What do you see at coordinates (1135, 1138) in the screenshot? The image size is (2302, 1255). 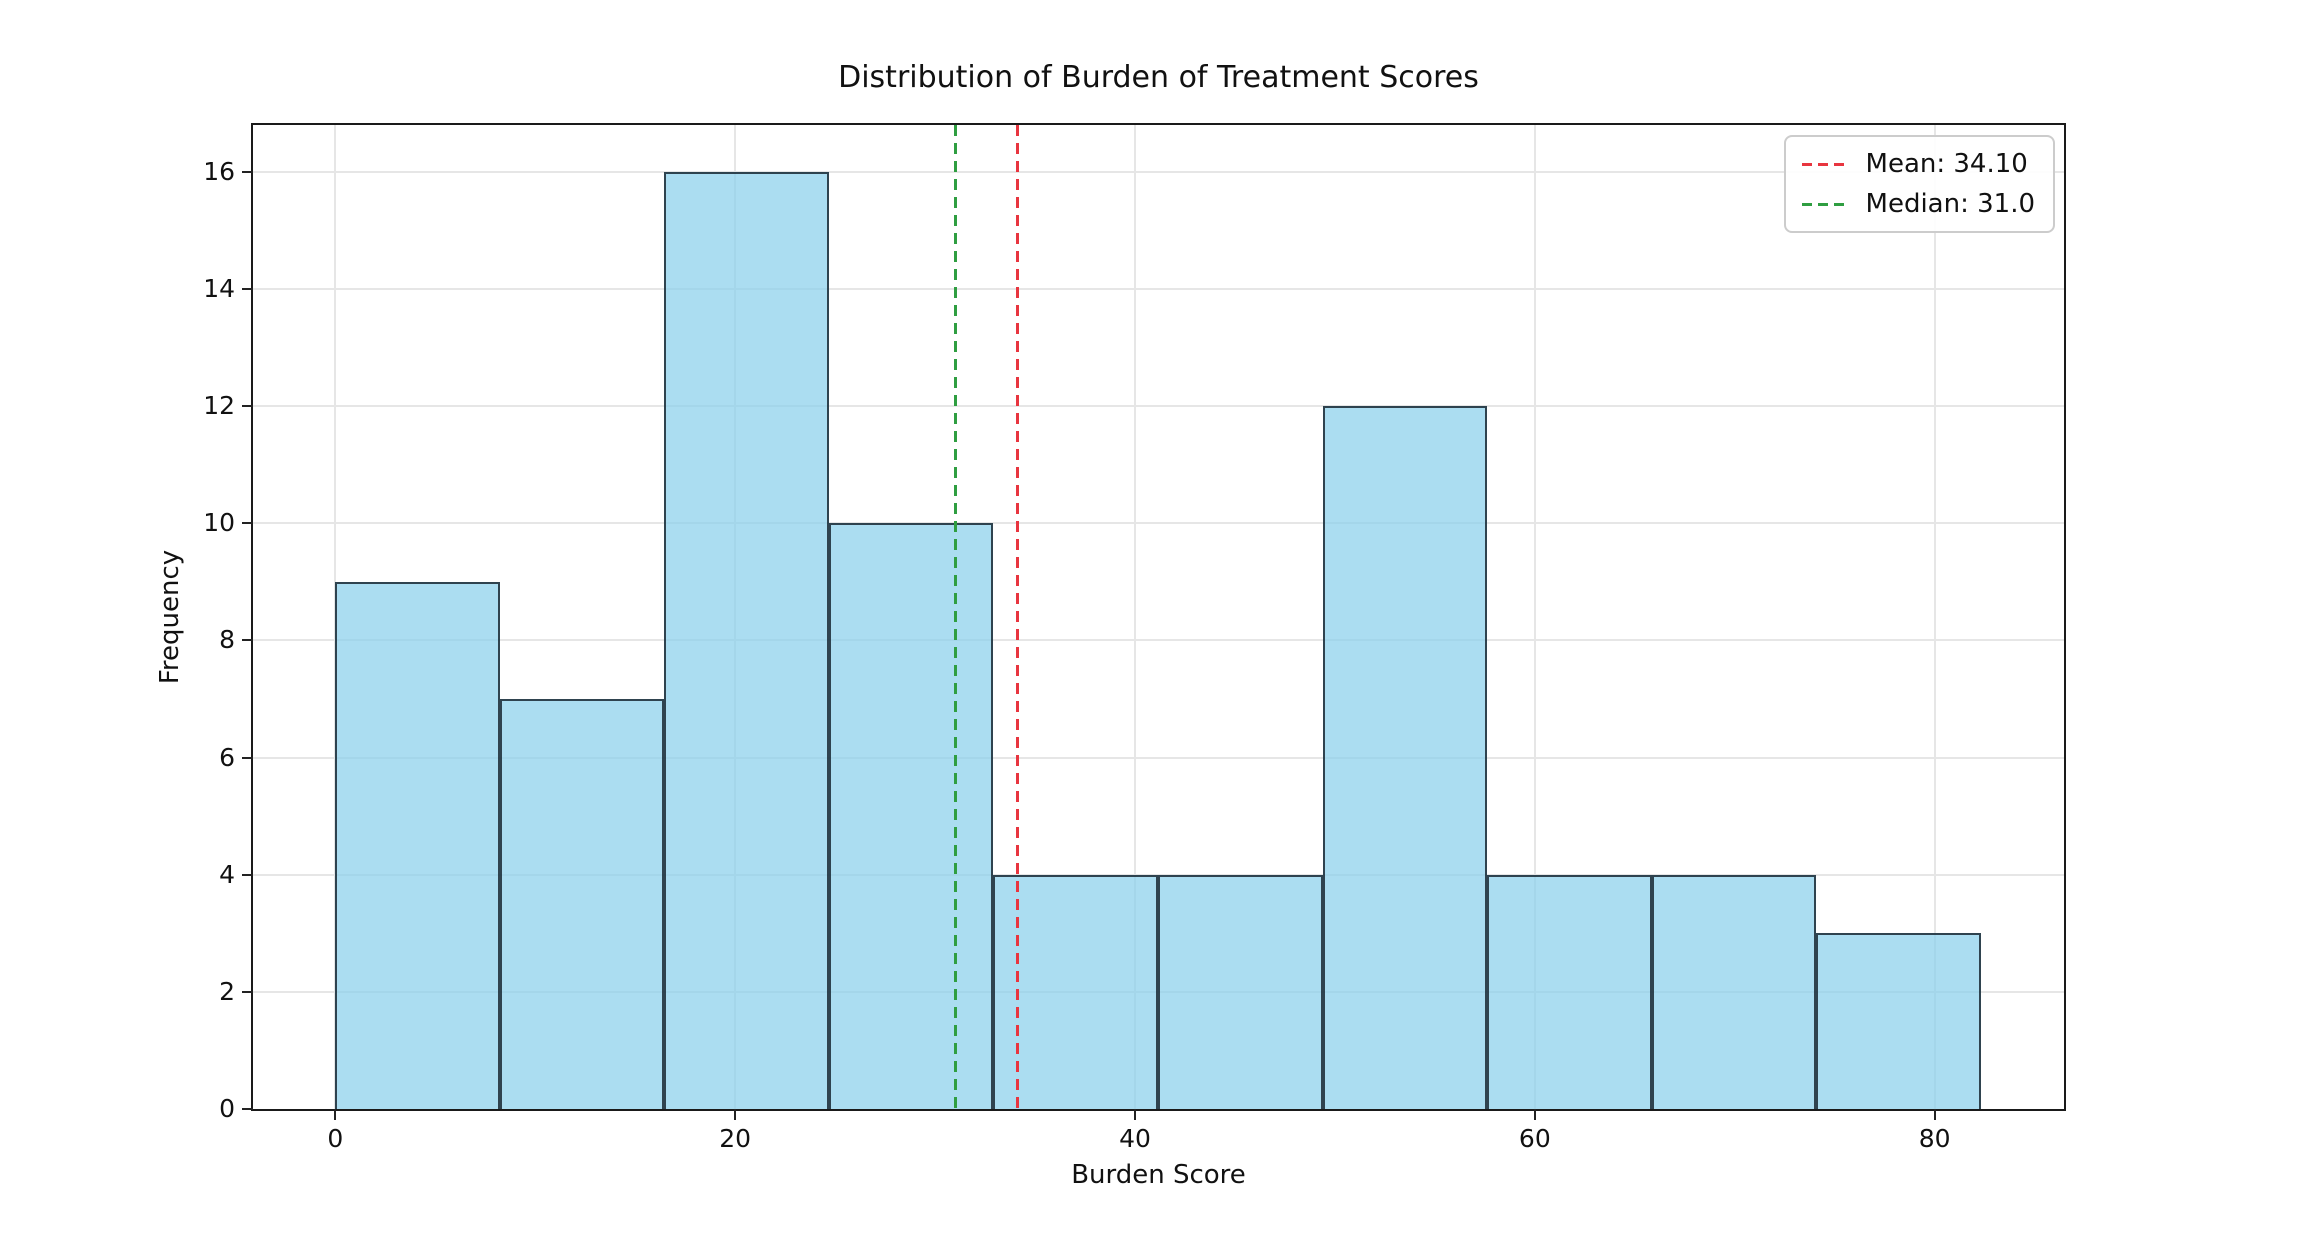 I see `x-tick-label: 40` at bounding box center [1135, 1138].